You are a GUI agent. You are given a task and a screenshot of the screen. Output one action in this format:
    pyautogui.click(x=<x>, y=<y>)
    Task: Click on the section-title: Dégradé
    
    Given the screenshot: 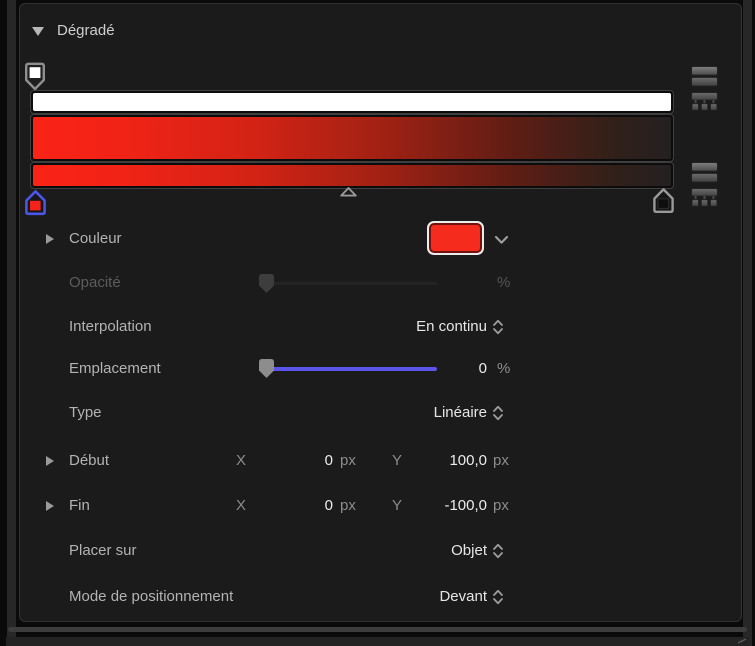 What is the action you would take?
    pyautogui.click(x=86, y=30)
    